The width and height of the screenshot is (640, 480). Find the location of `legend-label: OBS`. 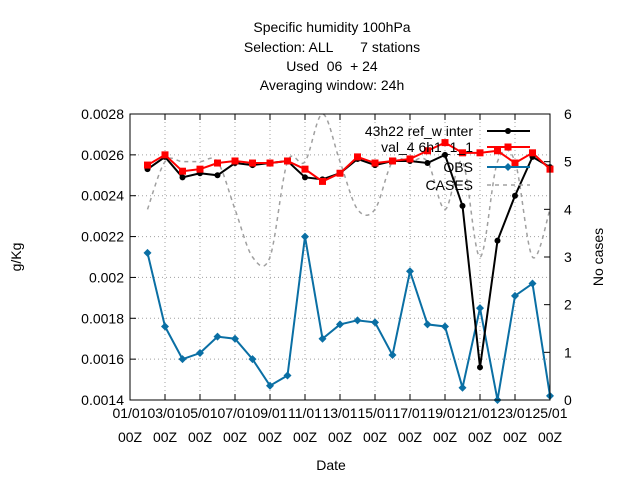

legend-label: OBS is located at coordinates (458, 167).